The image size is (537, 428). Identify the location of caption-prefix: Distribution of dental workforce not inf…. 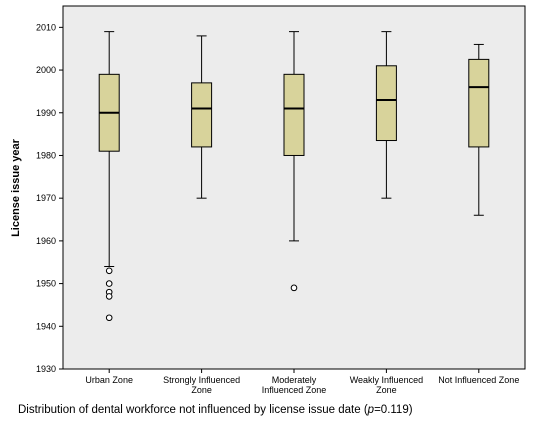
(193, 410).